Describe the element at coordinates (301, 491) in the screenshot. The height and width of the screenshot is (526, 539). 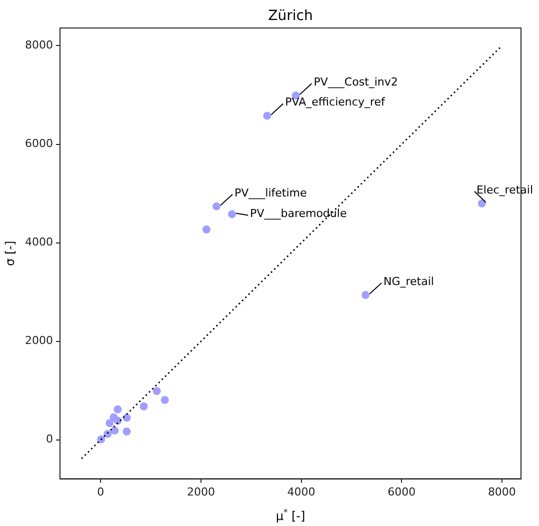
I see `x-tick-label: 4000` at that location.